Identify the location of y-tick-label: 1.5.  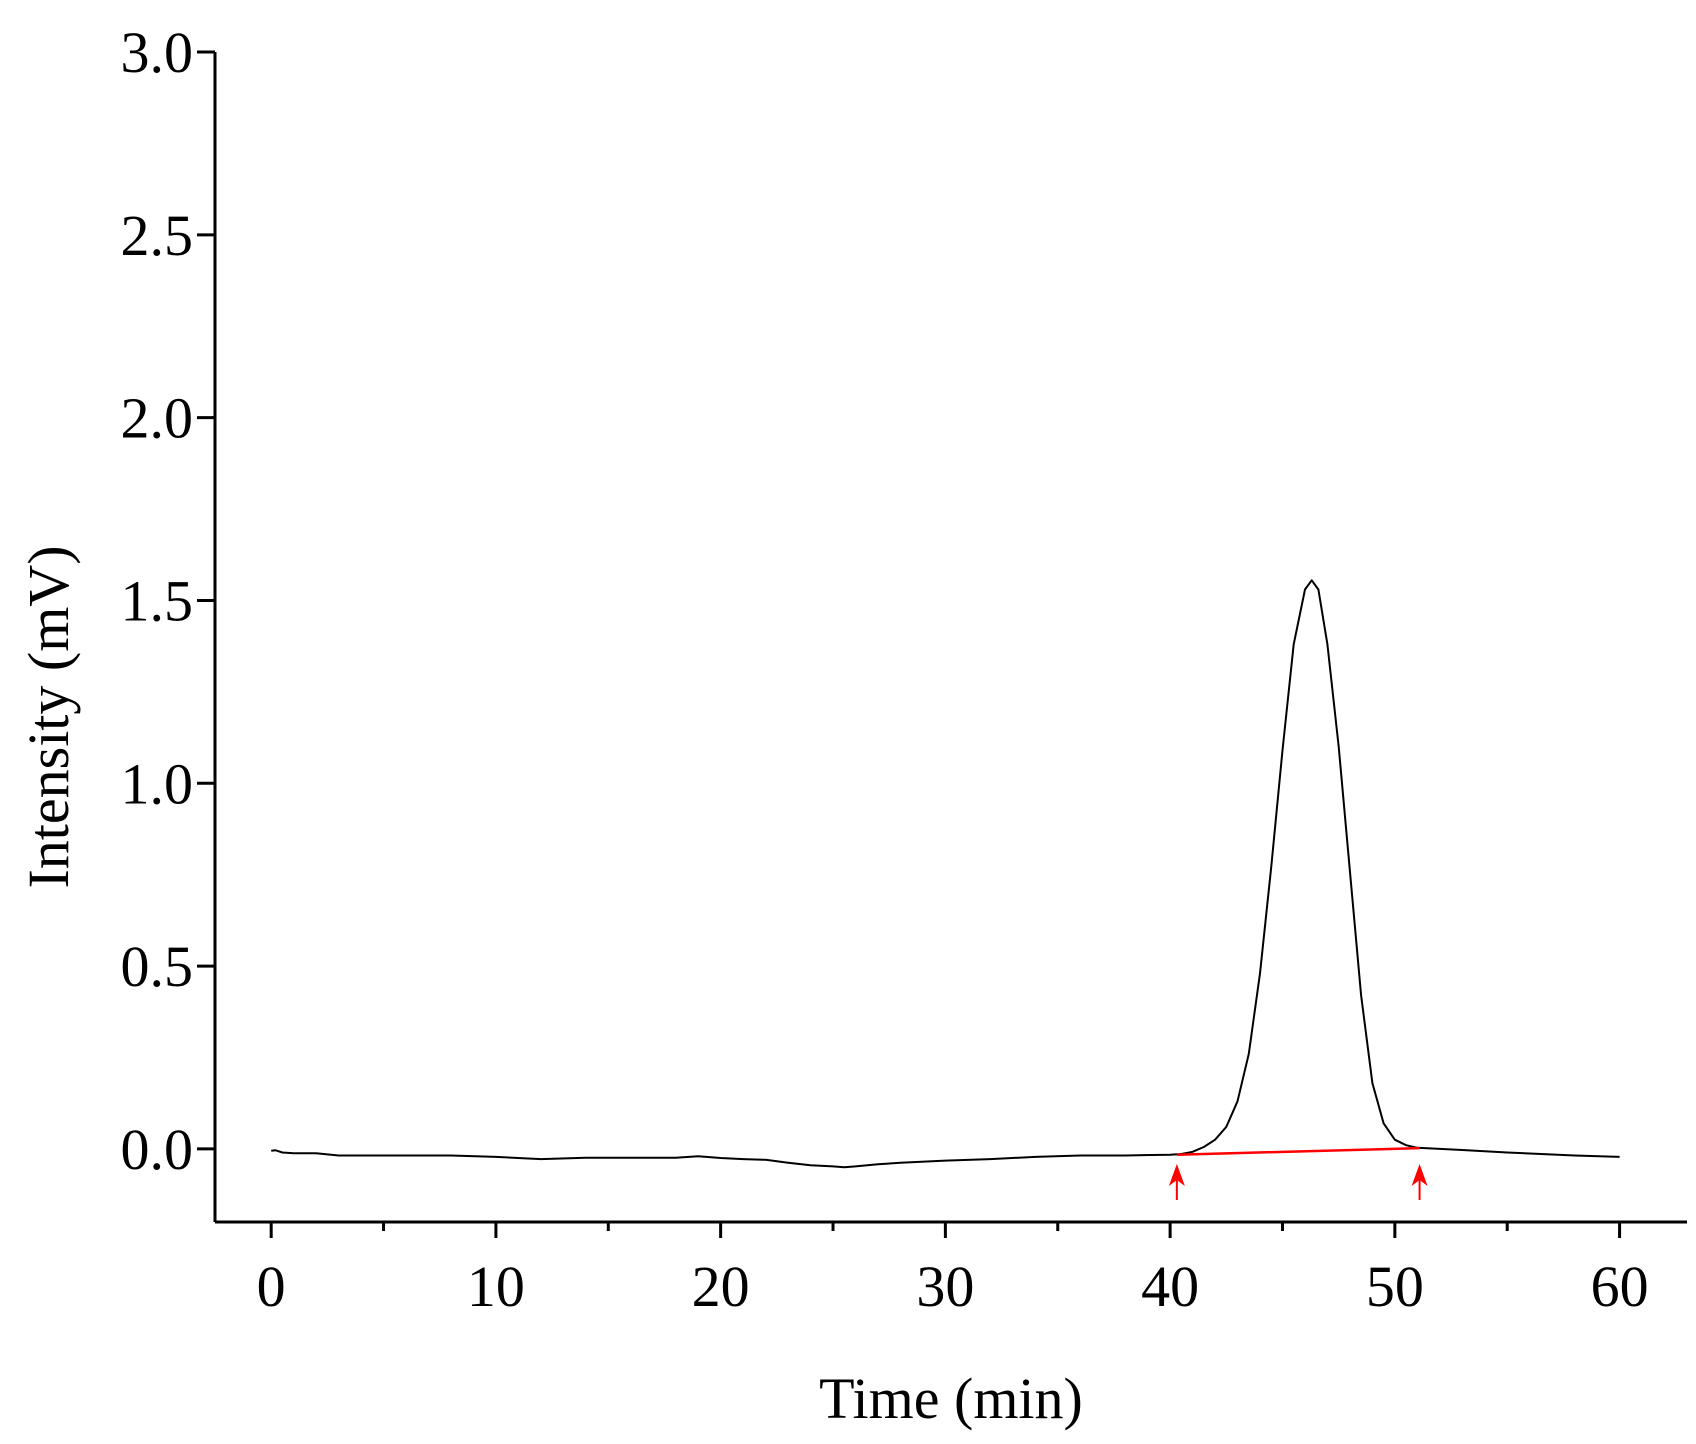
(157, 600).